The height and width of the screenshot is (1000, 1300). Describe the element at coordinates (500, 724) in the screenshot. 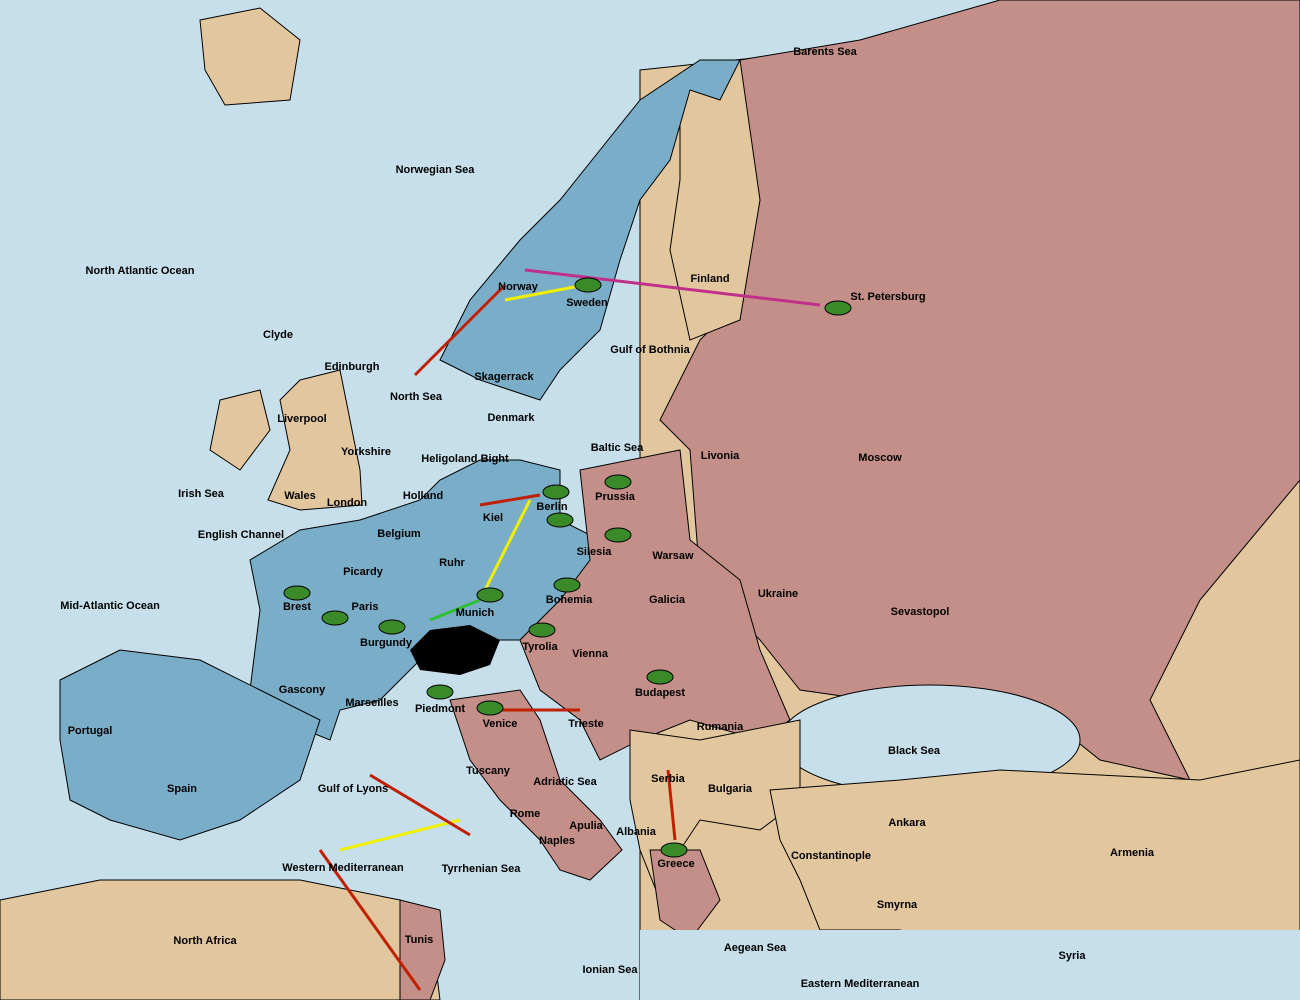

I see `province-label: Venice` at that location.